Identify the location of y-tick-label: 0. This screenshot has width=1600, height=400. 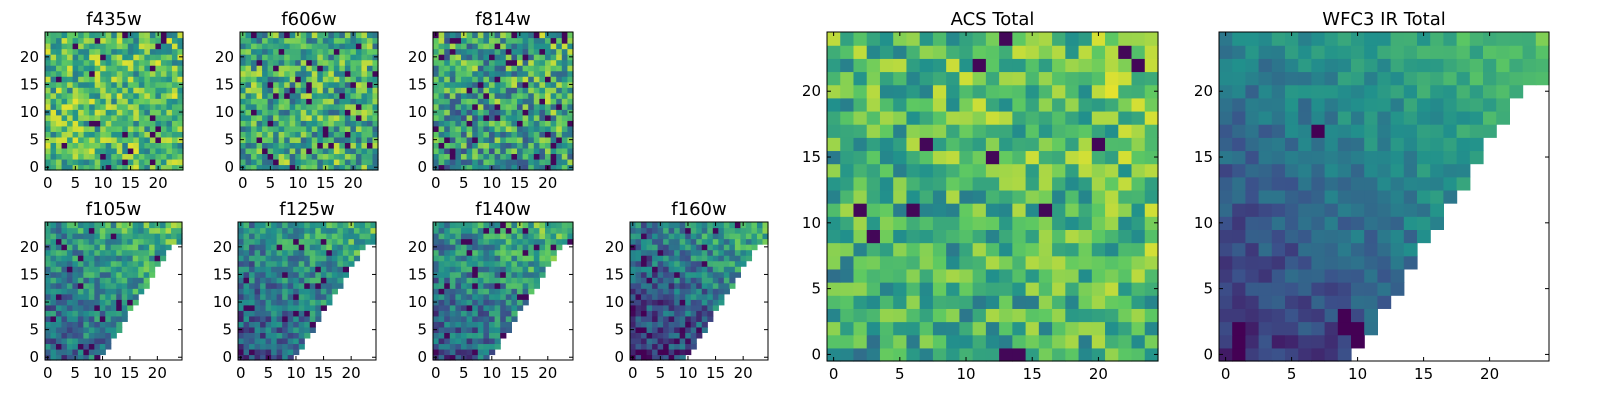
(229, 167).